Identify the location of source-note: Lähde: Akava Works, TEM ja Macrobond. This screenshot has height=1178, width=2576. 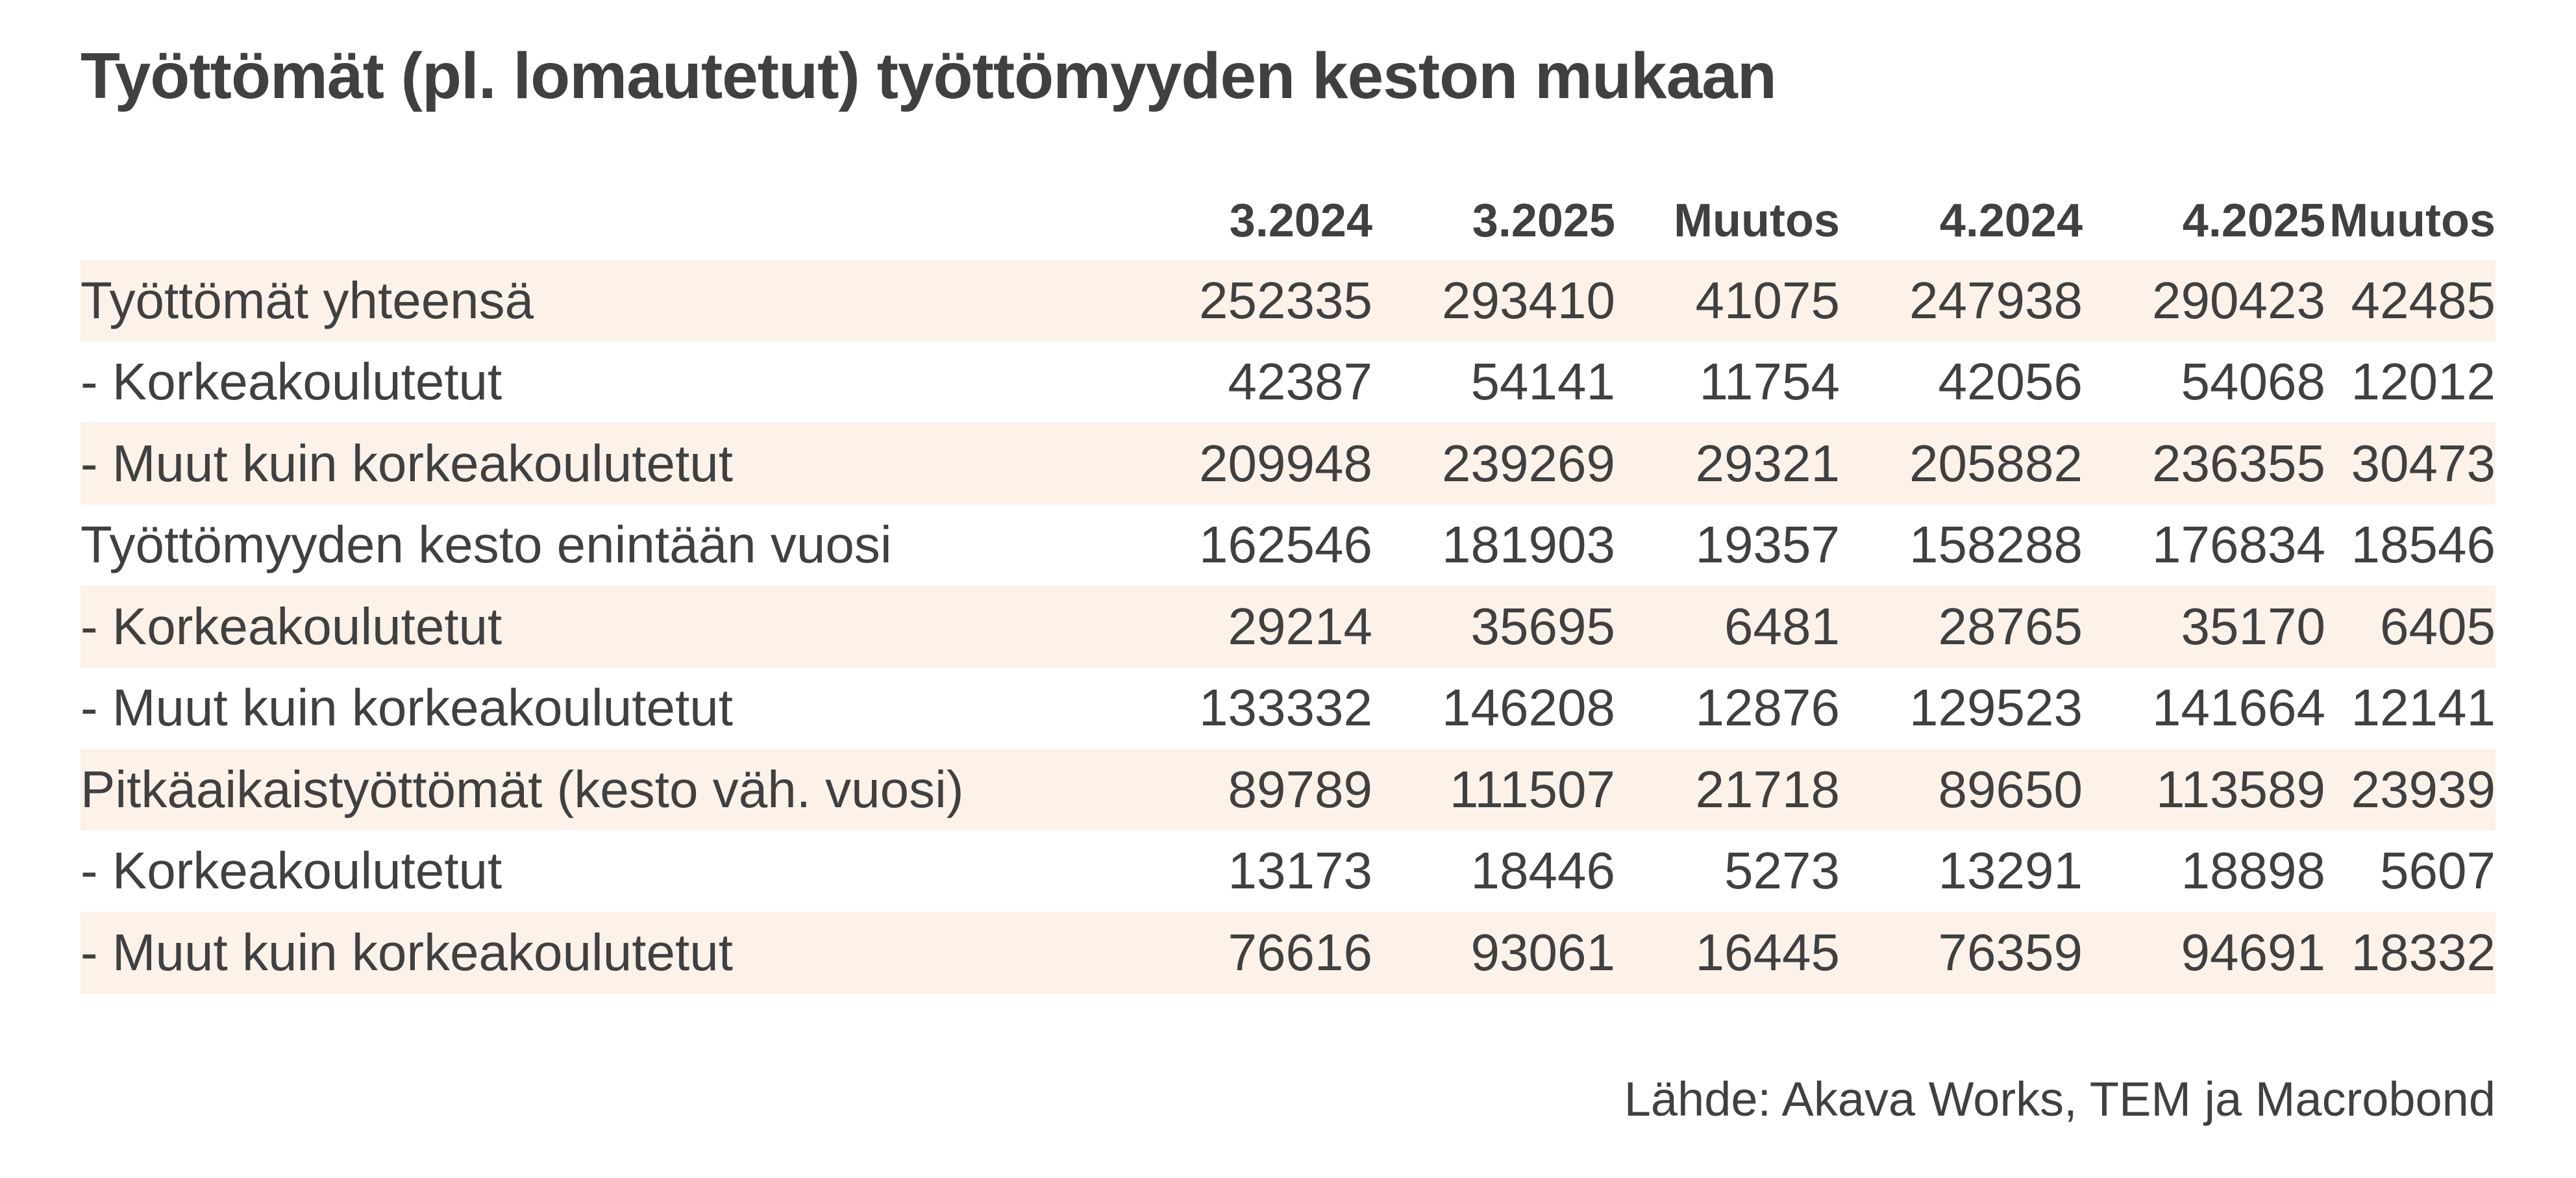
(2060, 1099).